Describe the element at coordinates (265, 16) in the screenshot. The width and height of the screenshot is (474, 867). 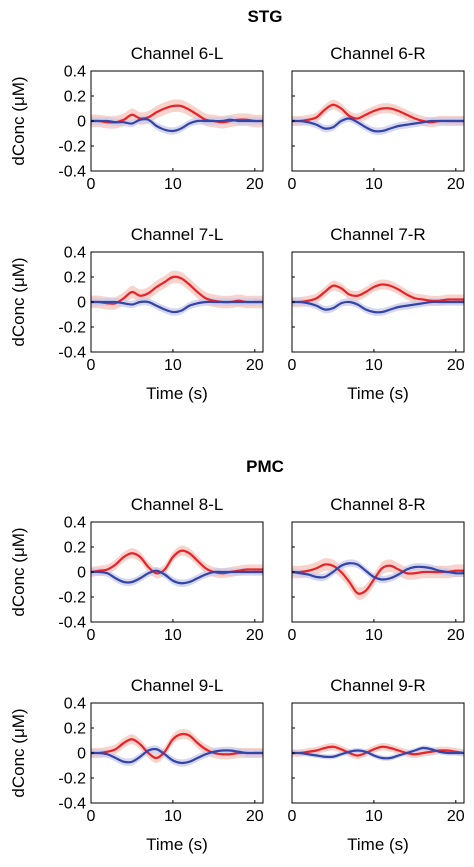
I see `section-title-stg: STG` at that location.